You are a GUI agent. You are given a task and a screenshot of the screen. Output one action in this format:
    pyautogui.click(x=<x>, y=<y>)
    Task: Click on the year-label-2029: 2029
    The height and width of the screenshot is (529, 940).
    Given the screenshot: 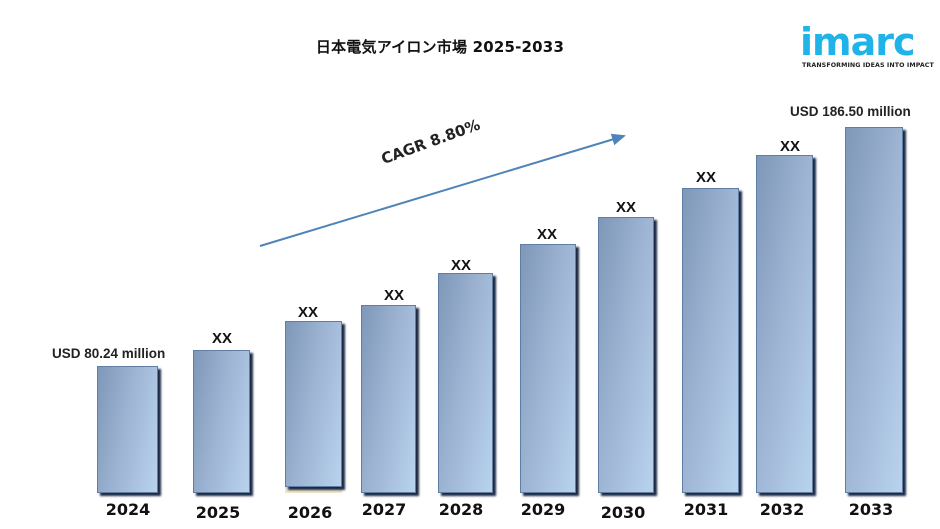 What is the action you would take?
    pyautogui.click(x=543, y=509)
    